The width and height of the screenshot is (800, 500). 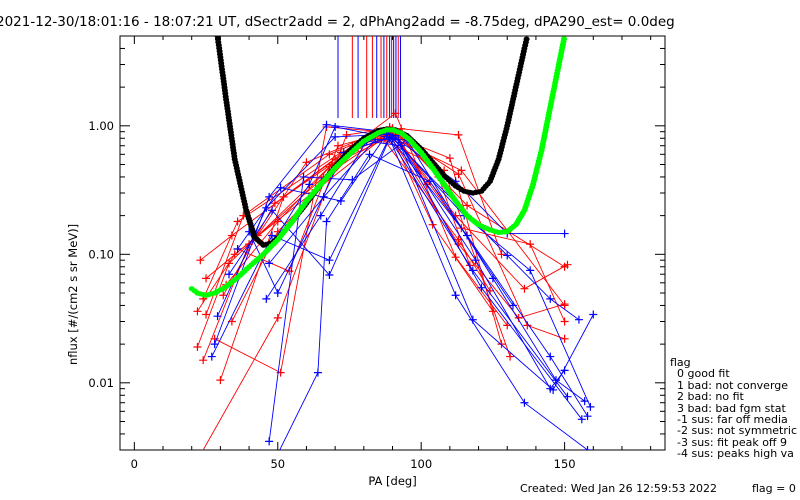 I want to click on legend-entry: -3 sus: fit peak off 9, so click(x=732, y=442).